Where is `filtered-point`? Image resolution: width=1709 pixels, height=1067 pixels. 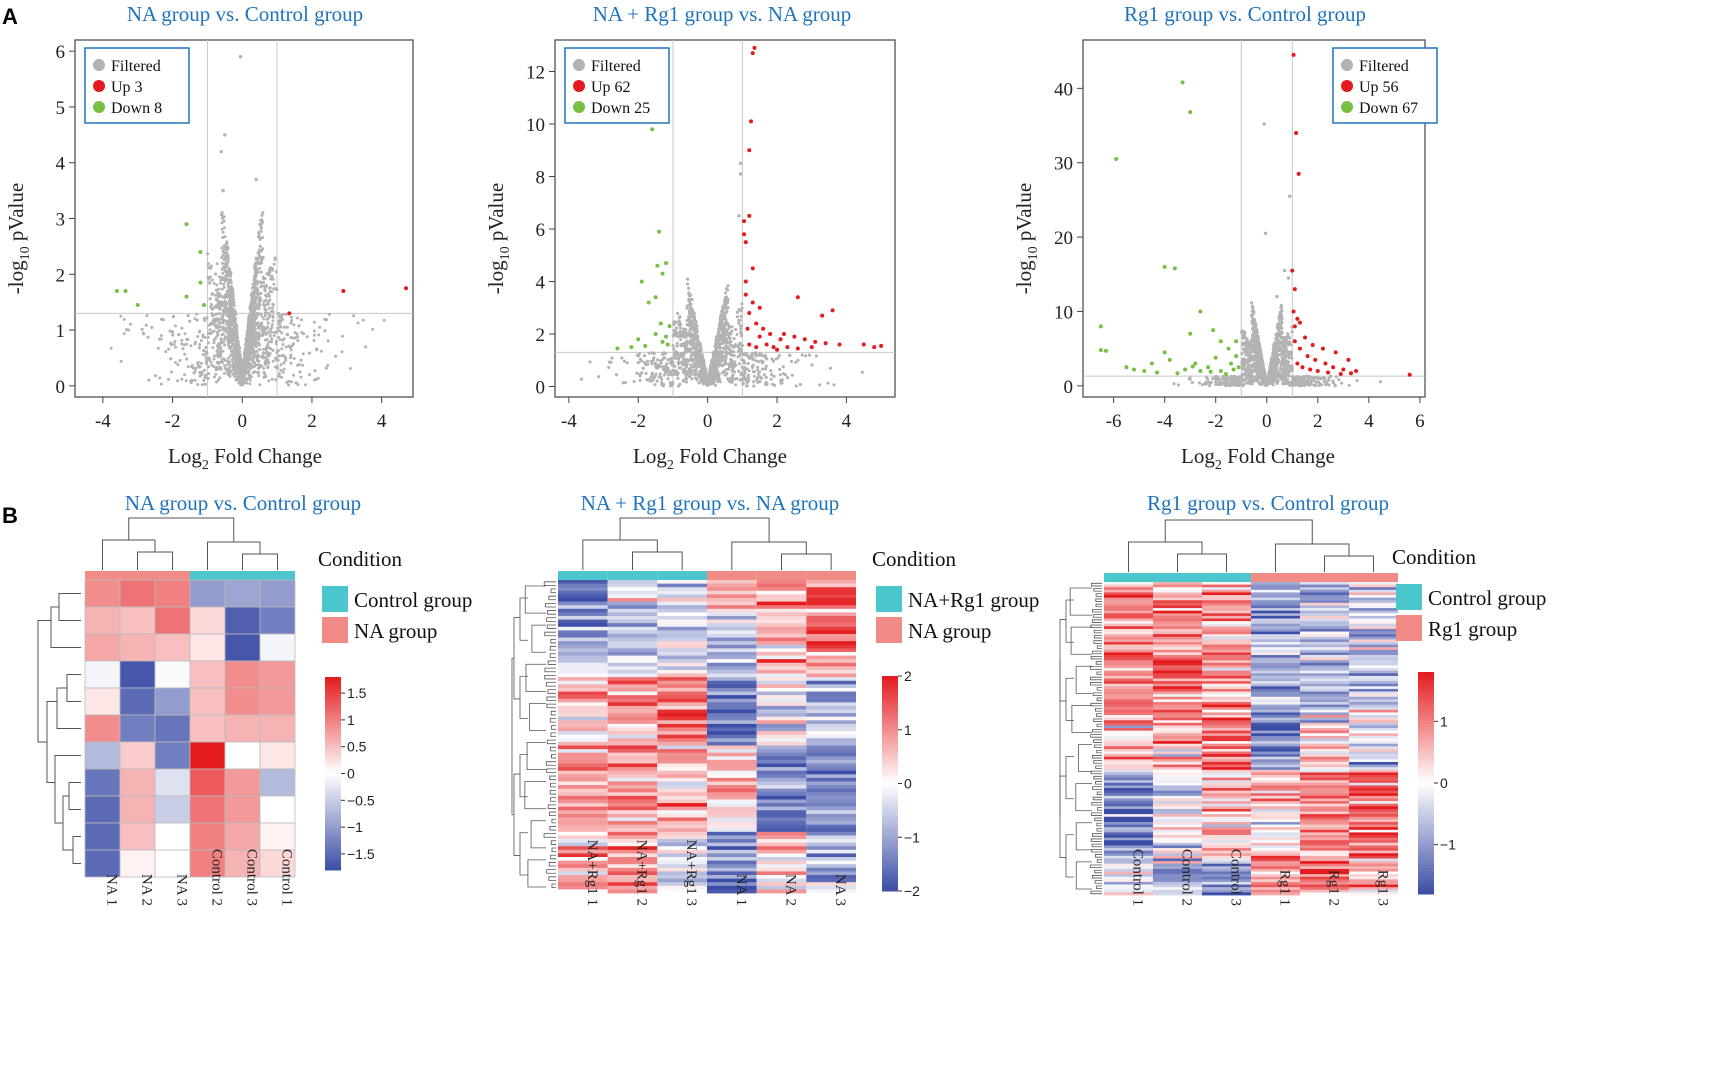 filtered-point is located at coordinates (256, 179).